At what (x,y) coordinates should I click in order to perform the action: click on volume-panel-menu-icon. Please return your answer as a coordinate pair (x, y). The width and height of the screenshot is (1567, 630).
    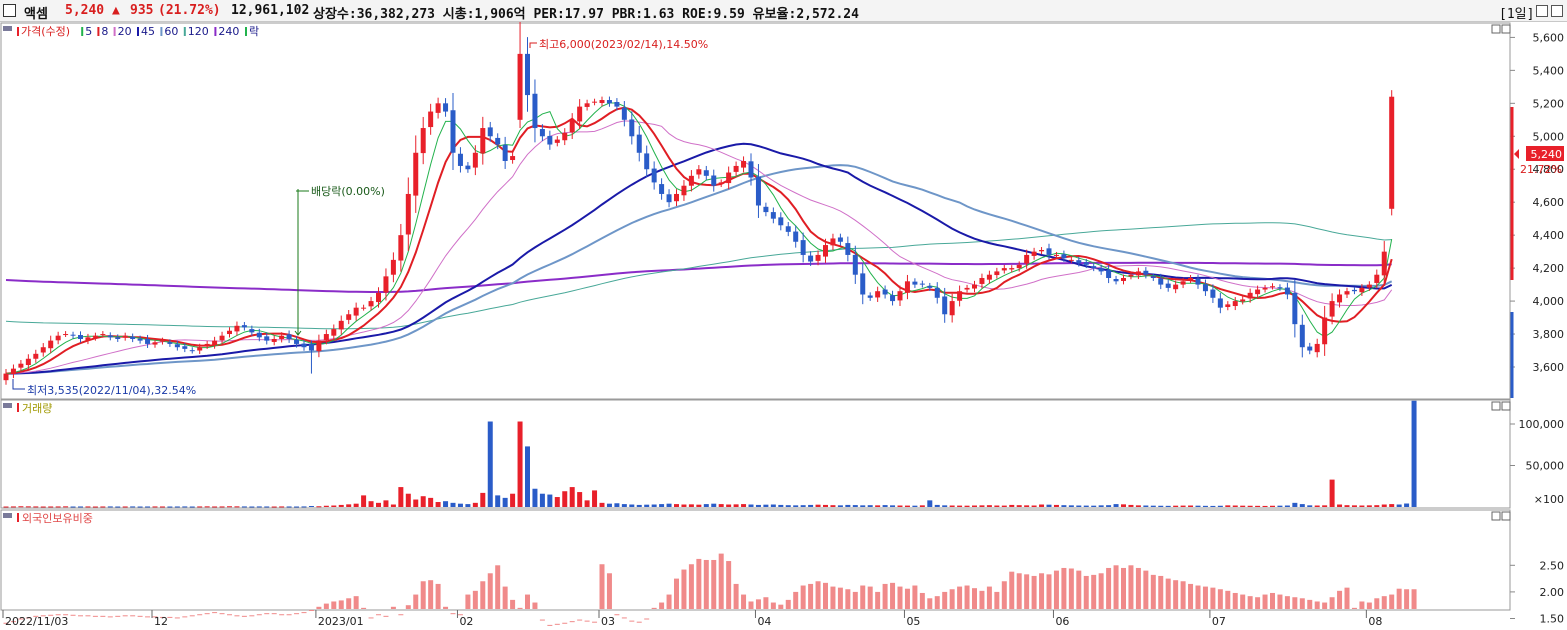
    Looking at the image, I should click on (7, 405).